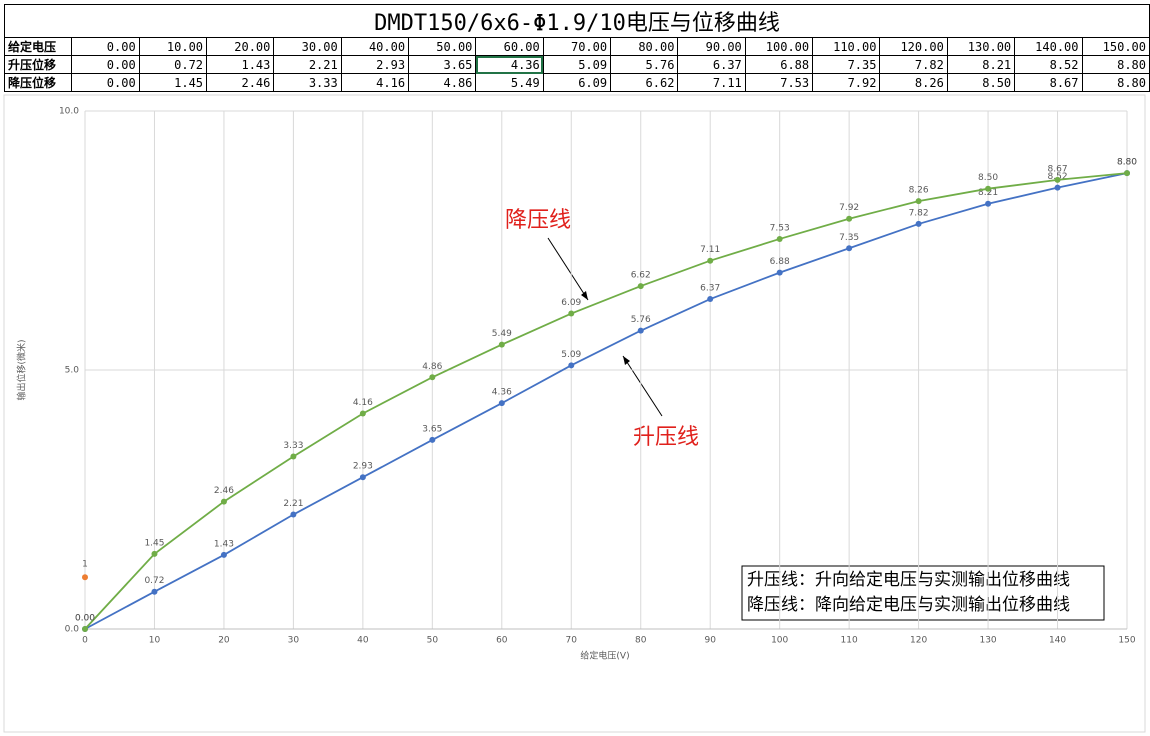 Image resolution: width=1150 pixels, height=736 pixels. I want to click on x-tick-label: 20, so click(224, 641).